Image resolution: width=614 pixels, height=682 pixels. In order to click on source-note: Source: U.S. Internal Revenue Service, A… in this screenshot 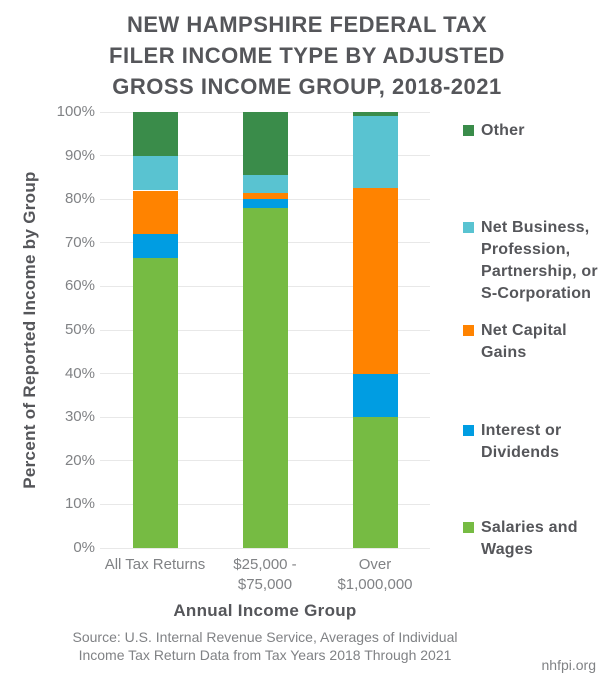, I will do `click(265, 646)`.